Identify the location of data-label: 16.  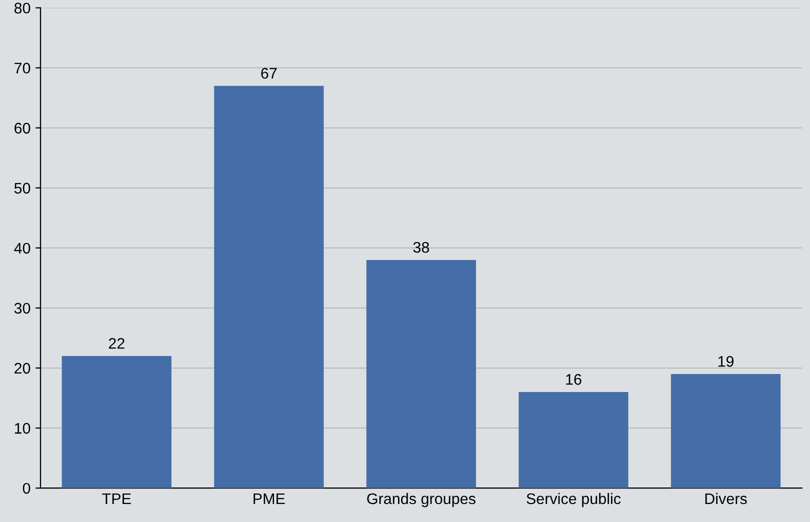
(574, 379).